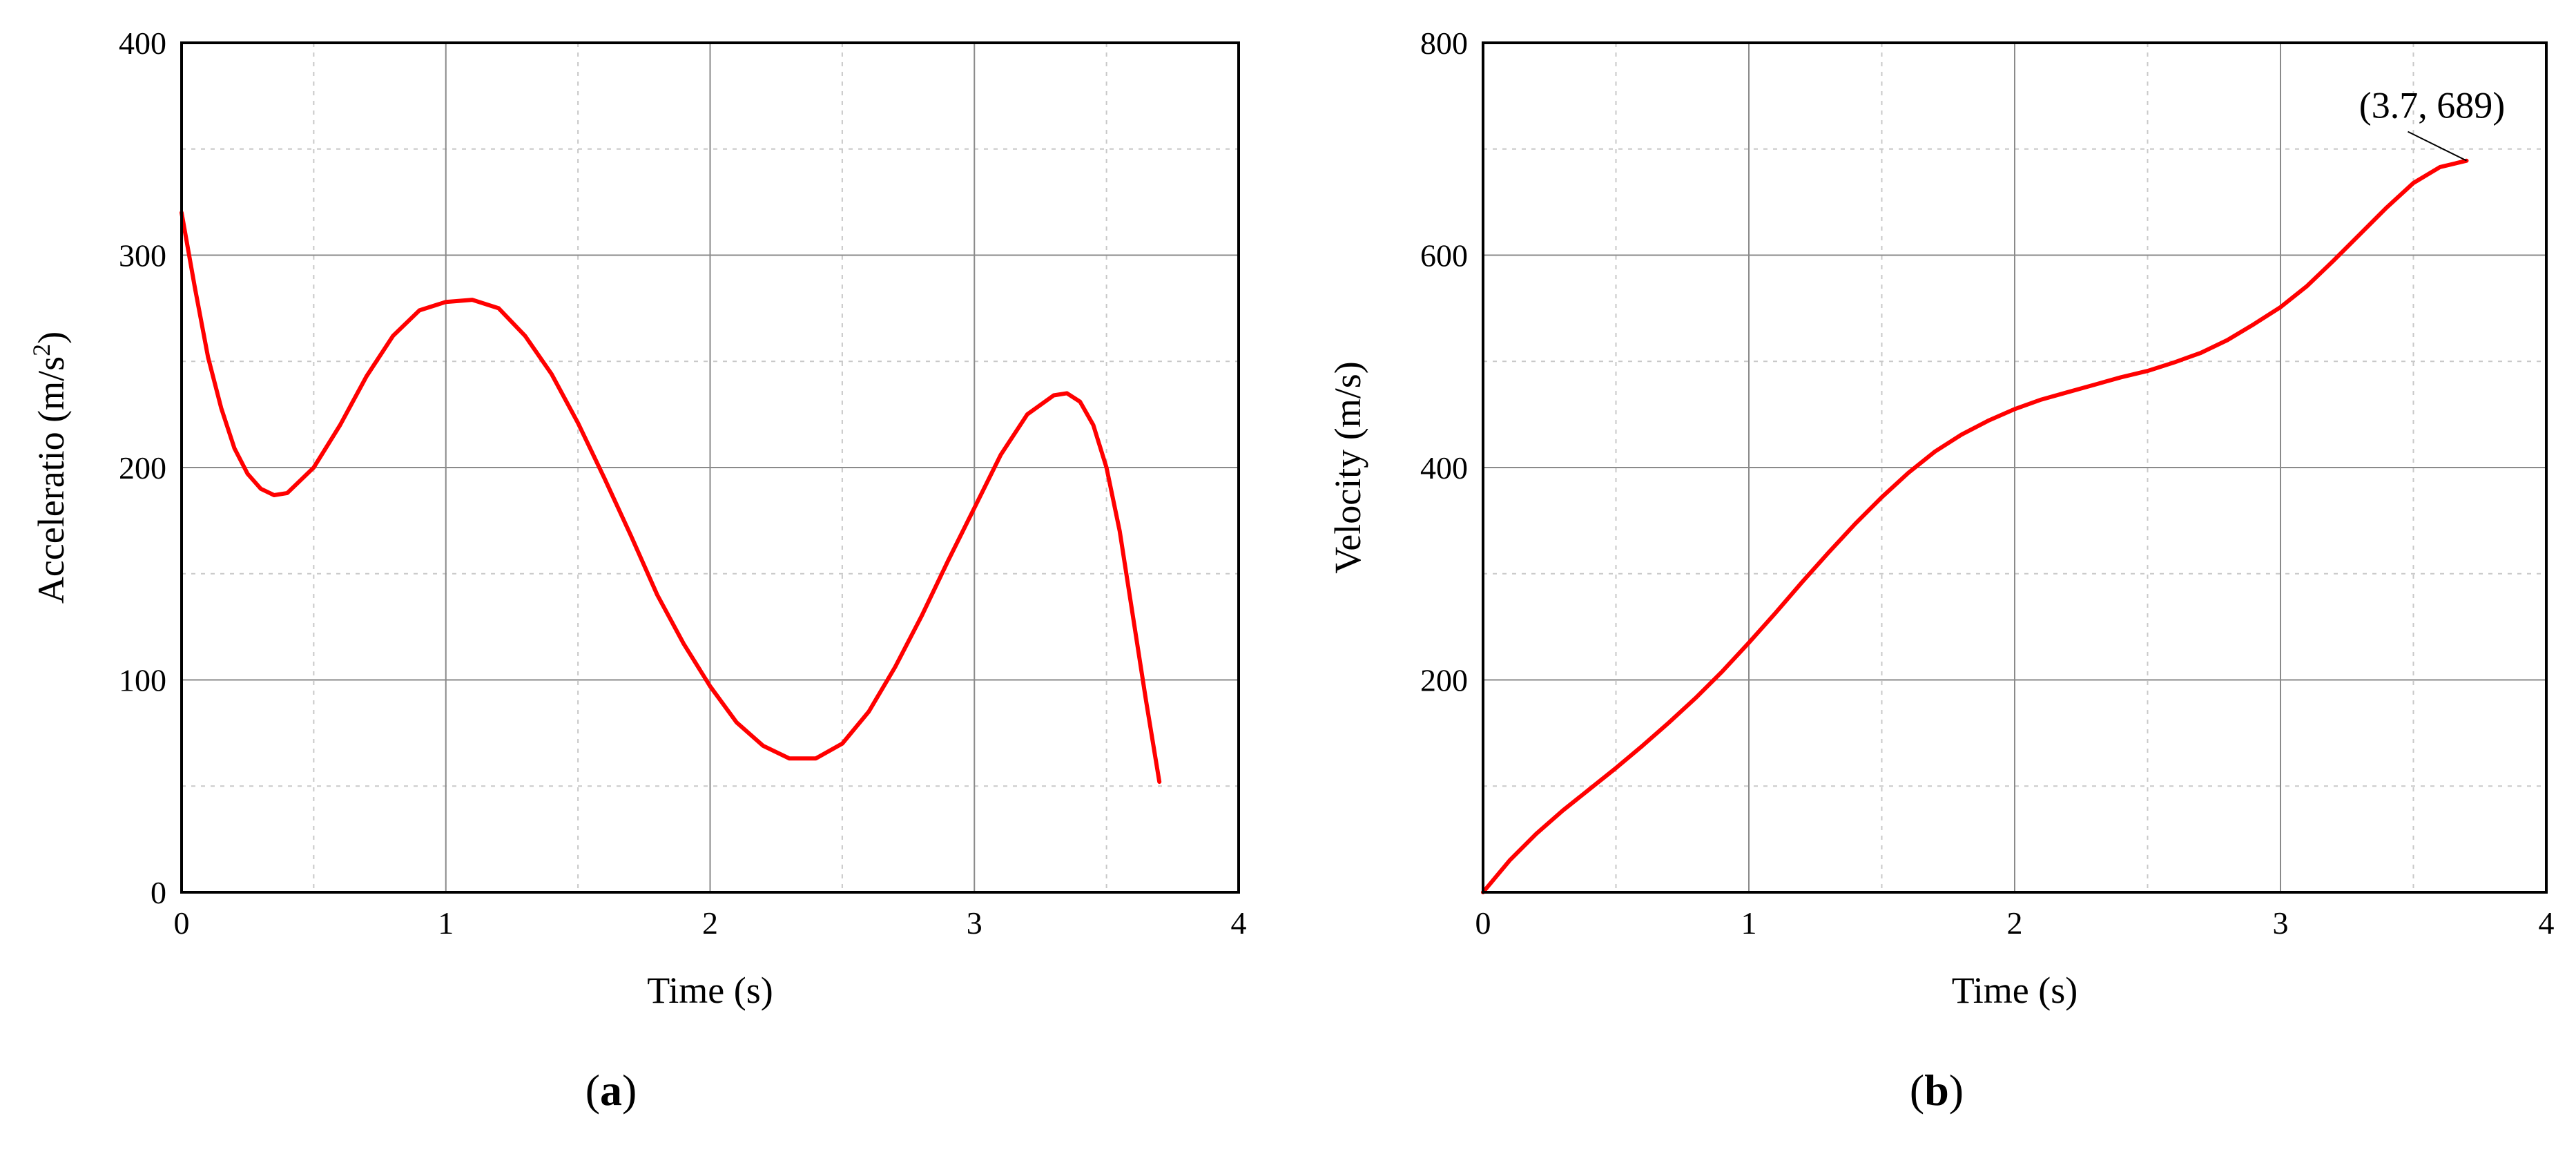  I want to click on y-tick-label: 600, so click(1444, 255).